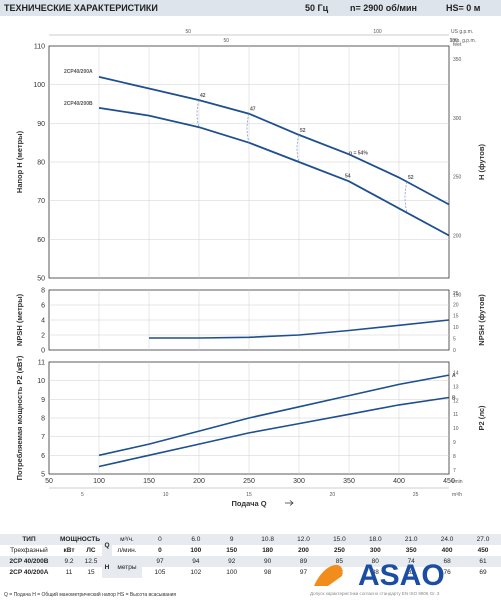 The image size is (501, 600). What do you see at coordinates (41, 240) in the screenshot?
I see `head-ytick-label: 60` at bounding box center [41, 240].